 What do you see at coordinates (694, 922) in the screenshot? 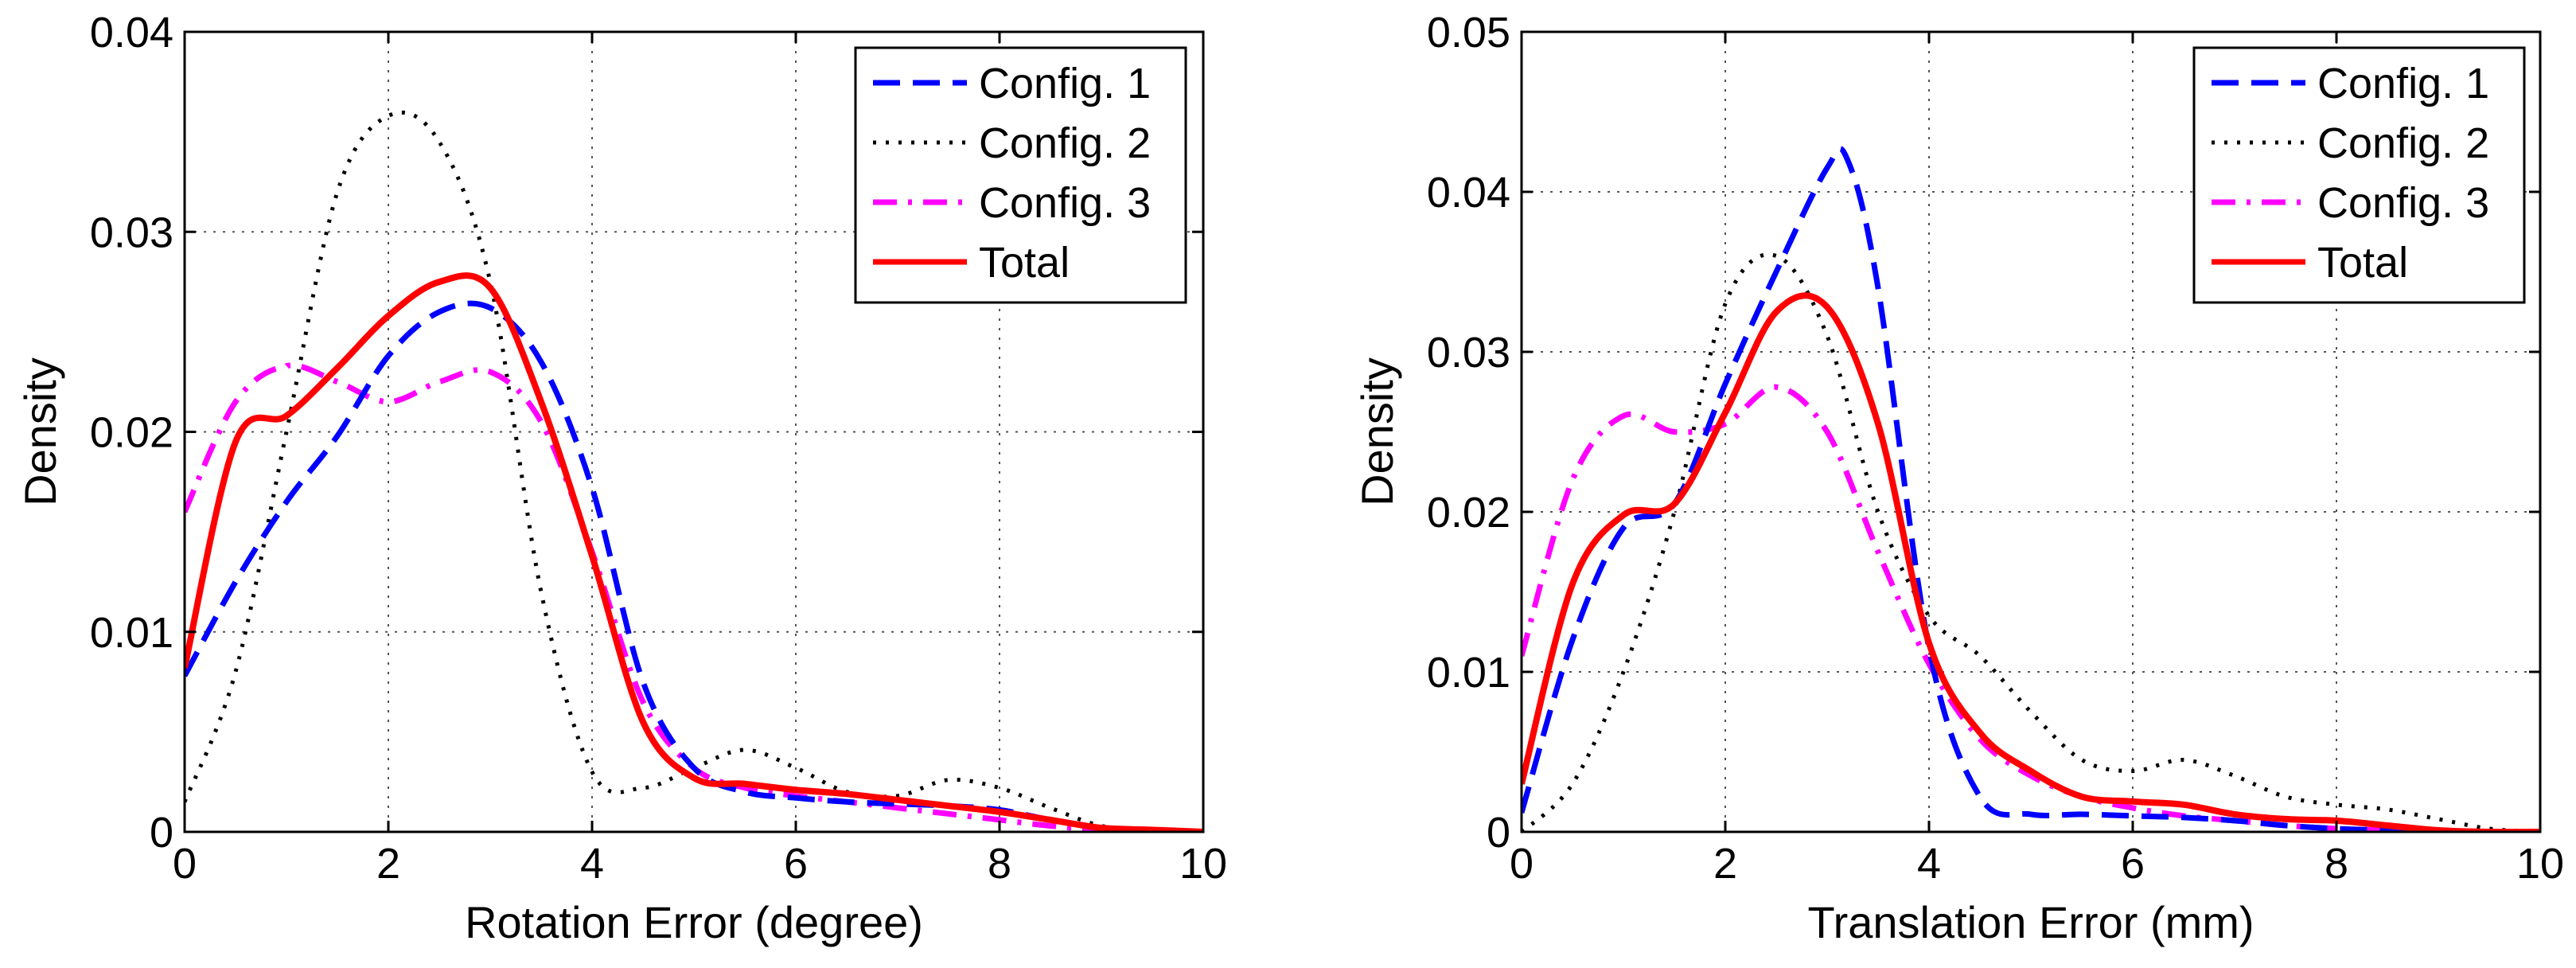
I see `x-axis-label: Rotation Error (degree)` at bounding box center [694, 922].